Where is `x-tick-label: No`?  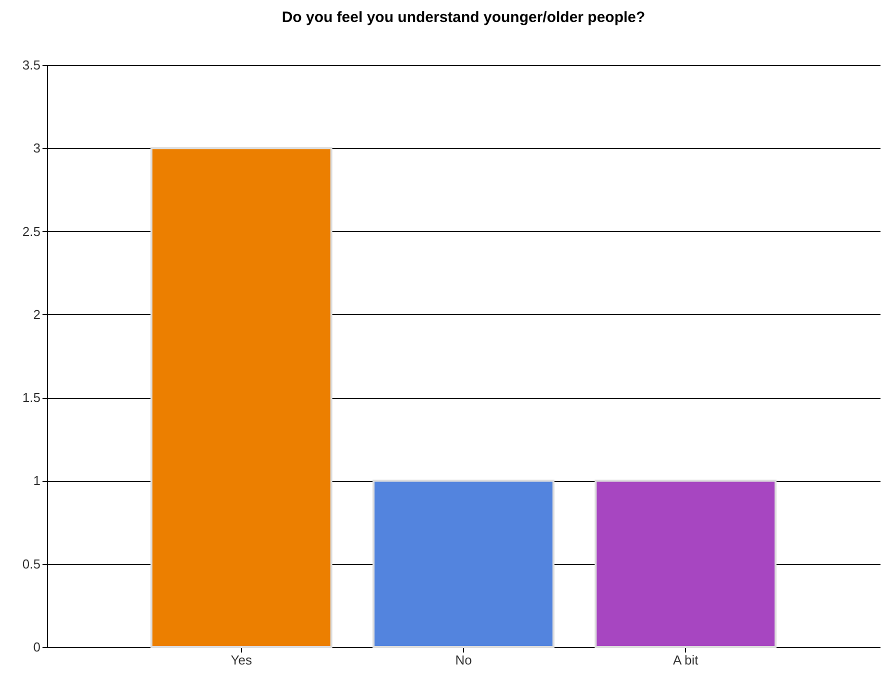 x-tick-label: No is located at coordinates (463, 660).